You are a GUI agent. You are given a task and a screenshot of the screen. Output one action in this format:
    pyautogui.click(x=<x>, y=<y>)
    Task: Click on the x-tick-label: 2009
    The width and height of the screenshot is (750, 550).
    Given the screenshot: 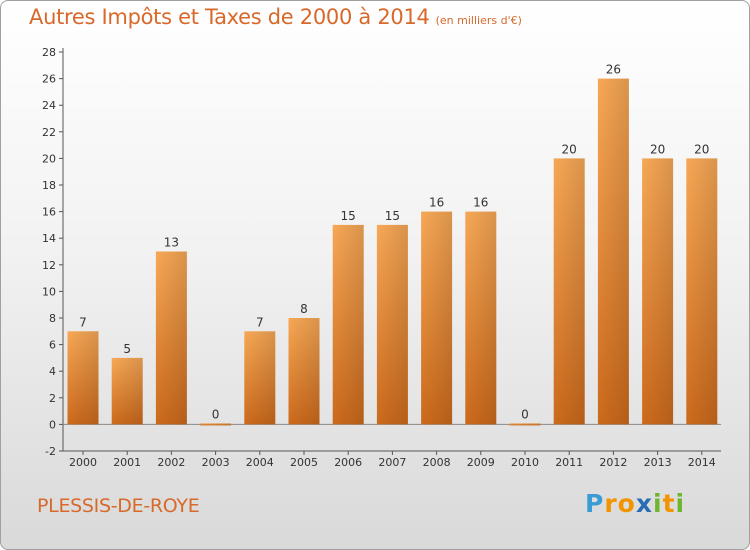 What is the action you would take?
    pyautogui.click(x=481, y=462)
    